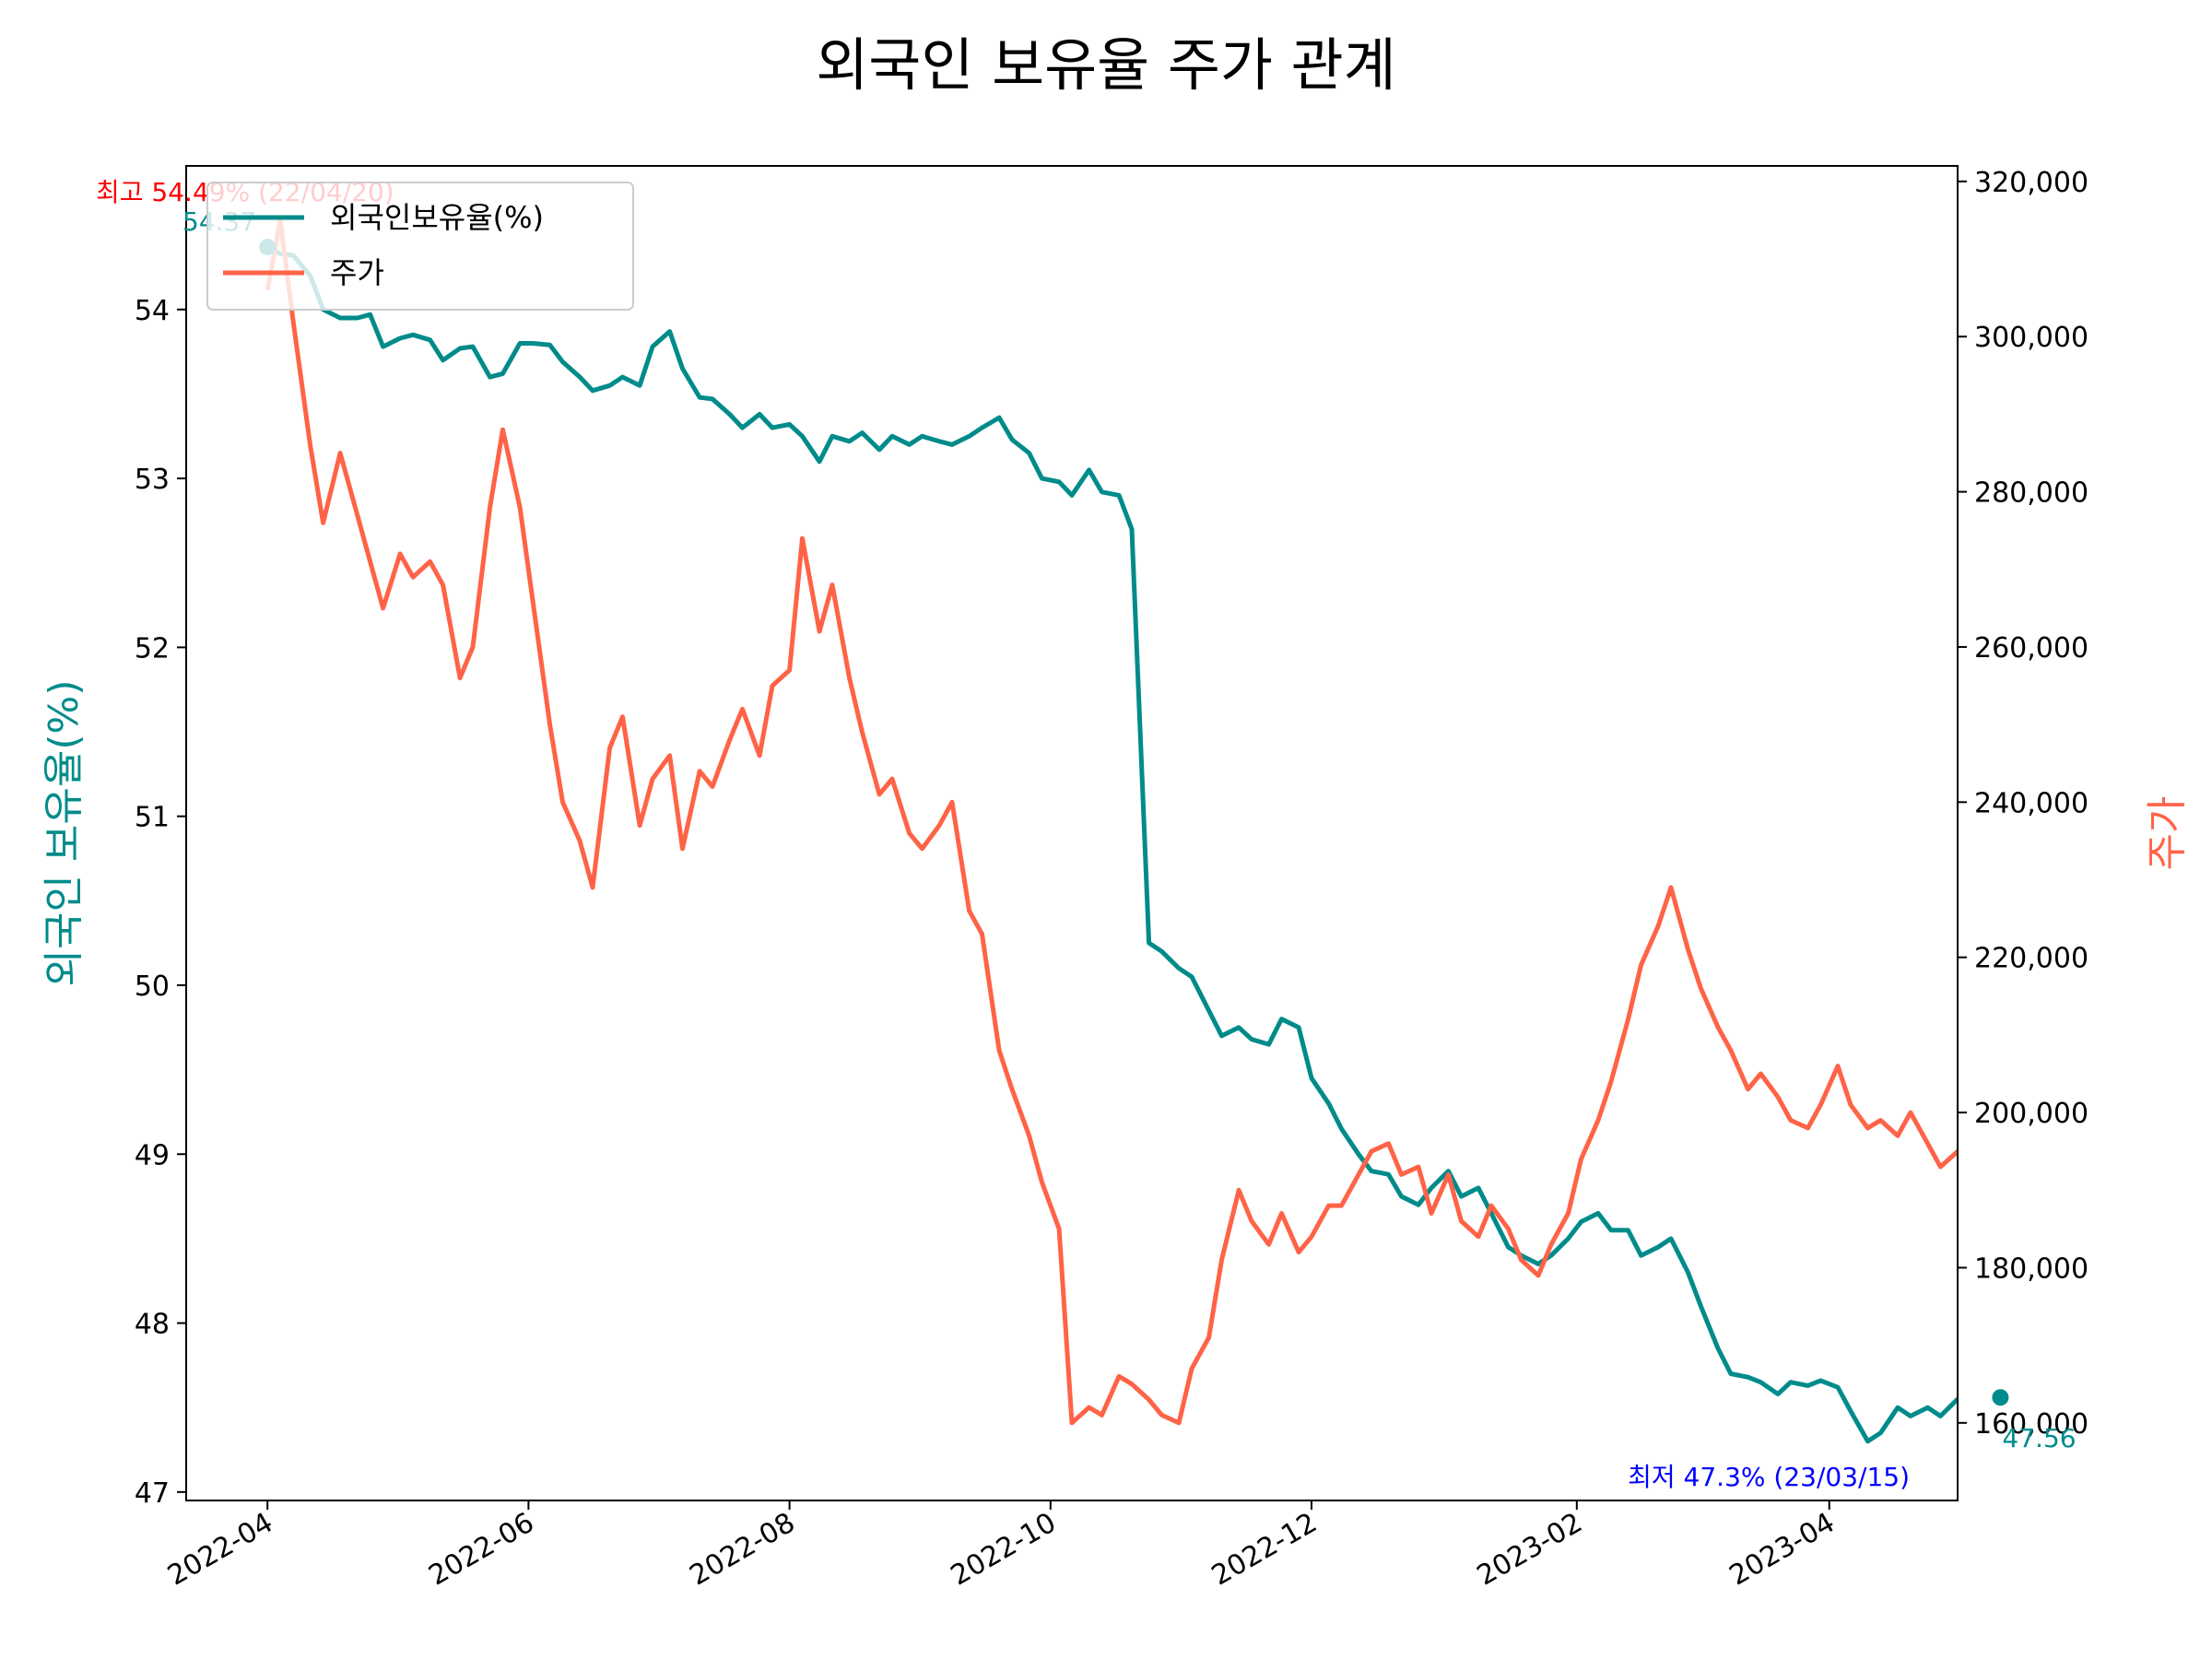 The image size is (2212, 1659). Describe the element at coordinates (481, 1550) in the screenshot. I see `x-tick-label: 2022-06` at that location.